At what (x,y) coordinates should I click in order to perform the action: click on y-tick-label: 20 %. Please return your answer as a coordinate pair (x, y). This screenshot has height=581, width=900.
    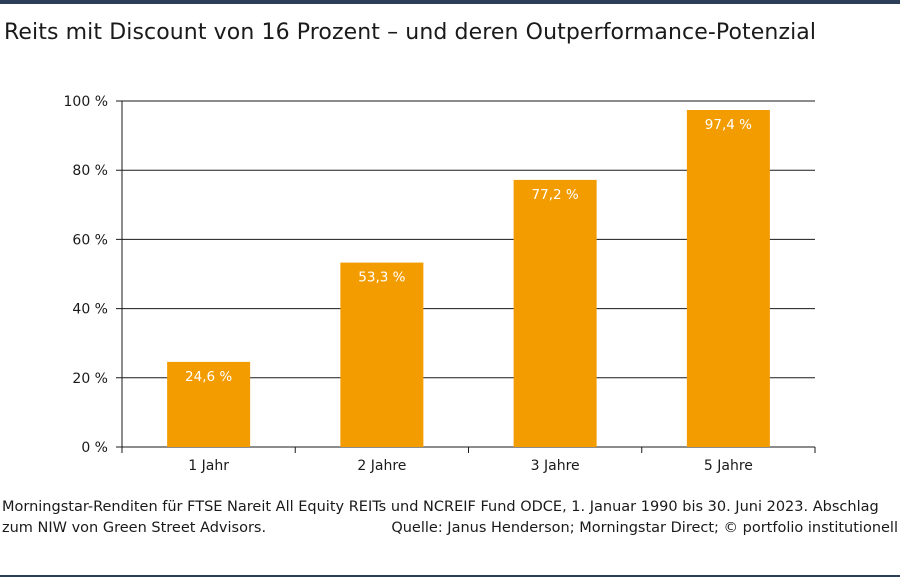
    Looking at the image, I should click on (90, 379).